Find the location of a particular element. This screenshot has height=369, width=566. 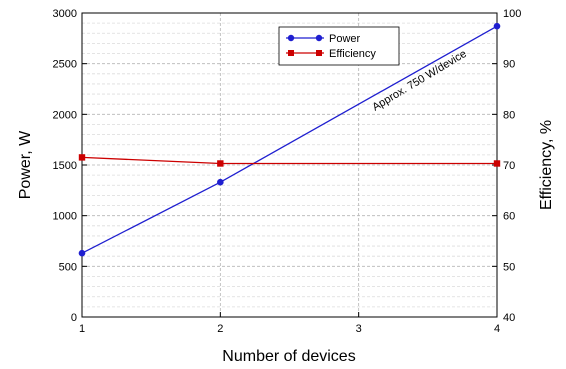

right-y-tick-label: 60 is located at coordinates (509, 217).